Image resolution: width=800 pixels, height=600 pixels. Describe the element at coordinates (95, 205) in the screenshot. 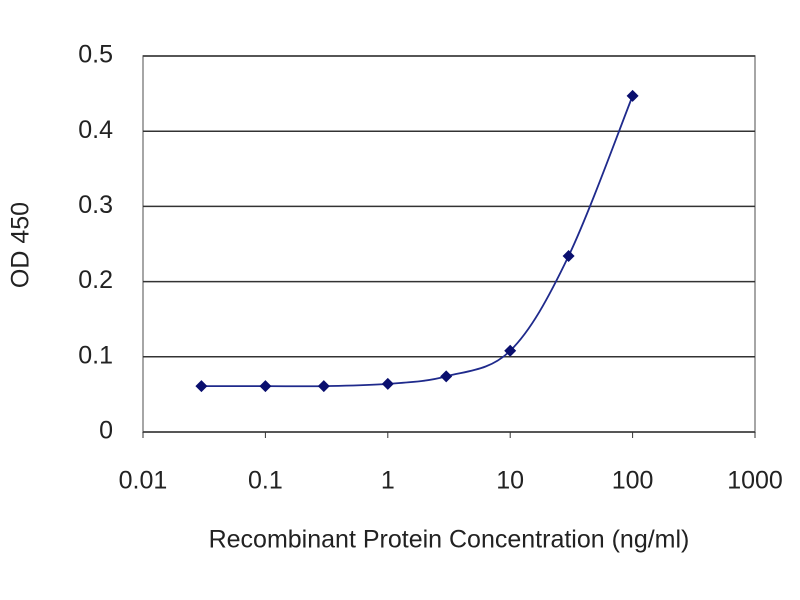

I see `y-tick-label: 0.3` at that location.